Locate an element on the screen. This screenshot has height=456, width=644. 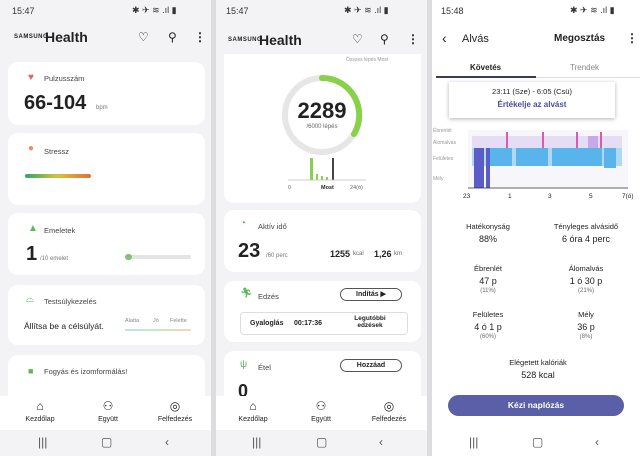
rem-segment is located at coordinates (593, 142).